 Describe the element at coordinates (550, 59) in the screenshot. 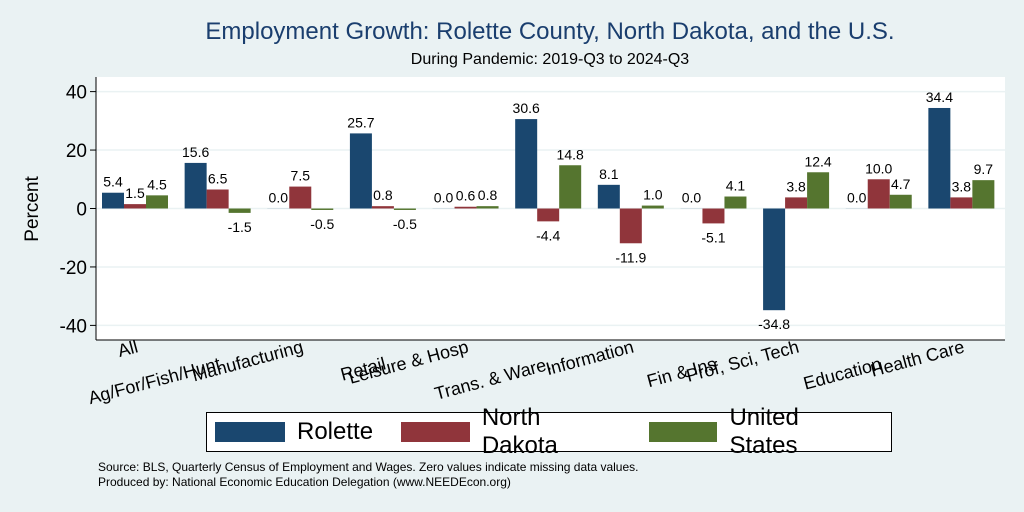

I see `chart-subtitle: During Pandemic: 2019-Q3 to 2024-Q3` at that location.